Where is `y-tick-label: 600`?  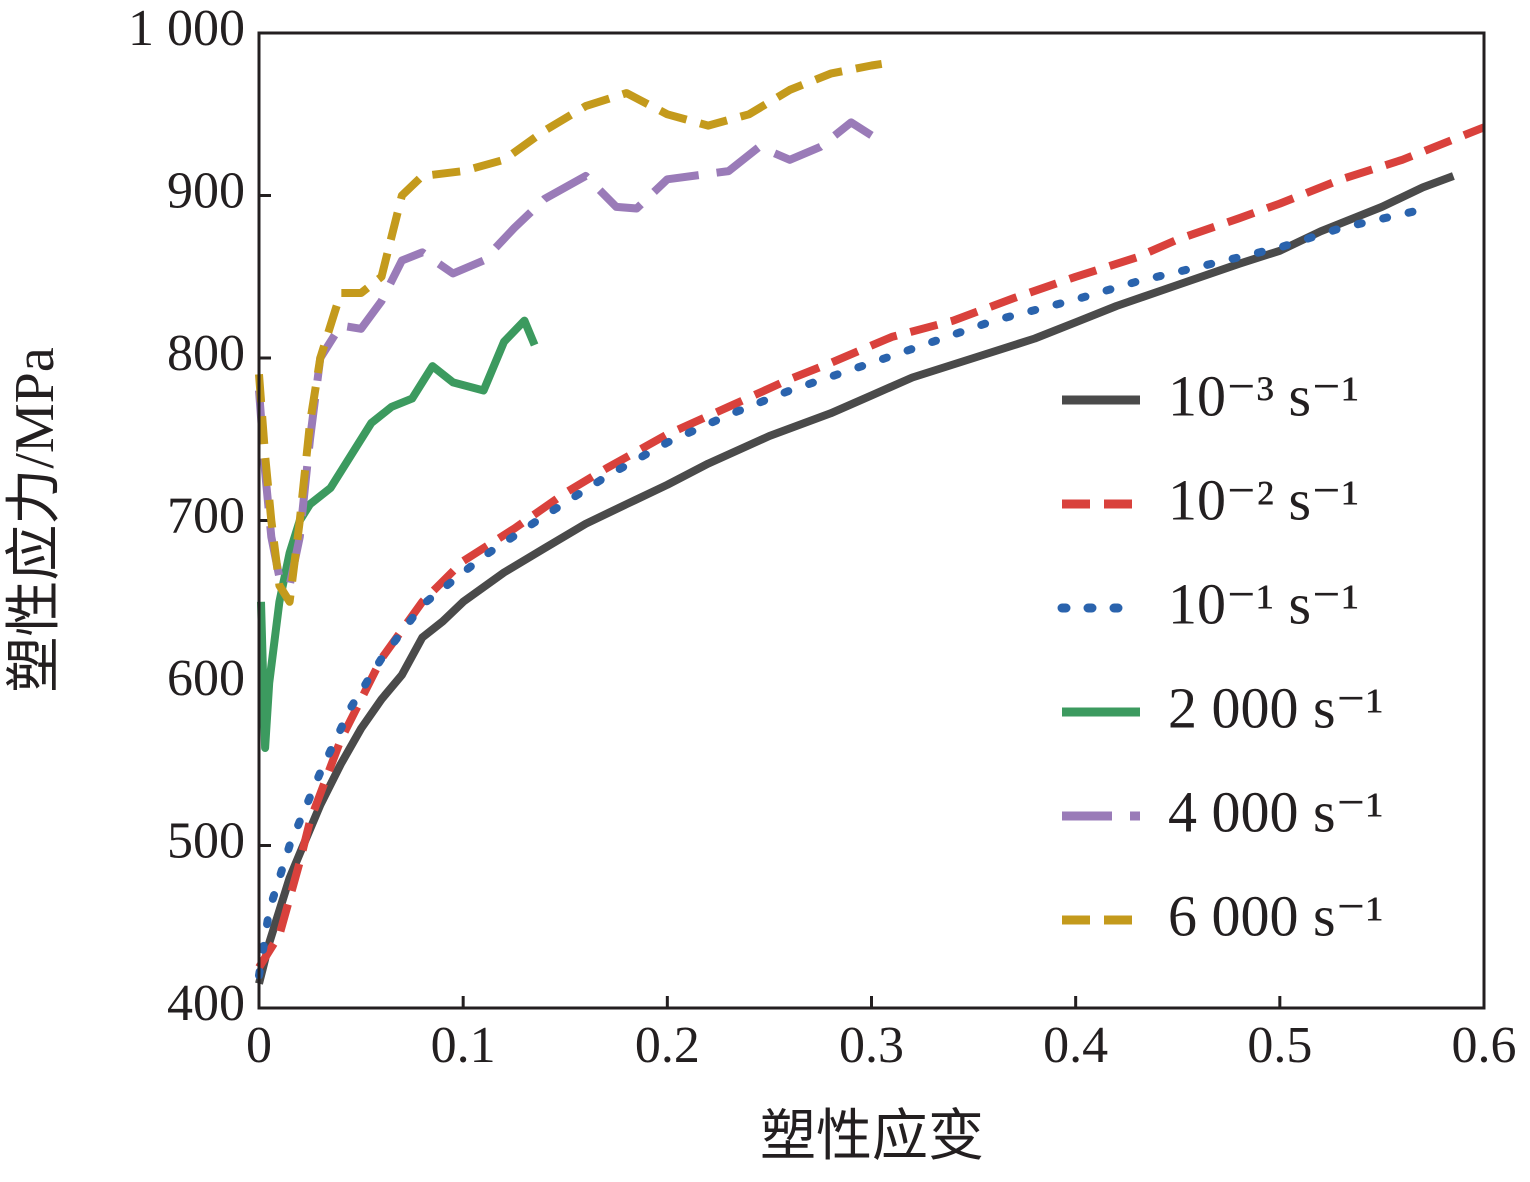 y-tick-label: 600 is located at coordinates (206, 678).